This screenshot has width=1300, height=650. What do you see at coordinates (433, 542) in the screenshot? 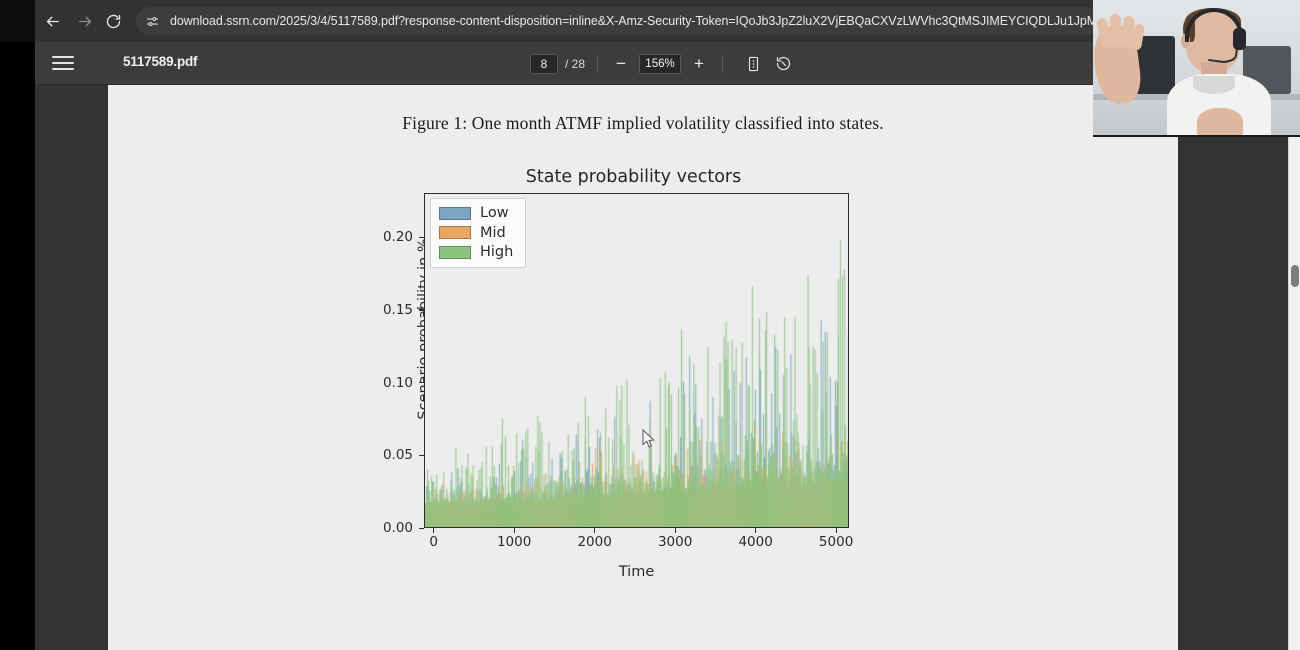
I see `x-tick-label: 0` at bounding box center [433, 542].